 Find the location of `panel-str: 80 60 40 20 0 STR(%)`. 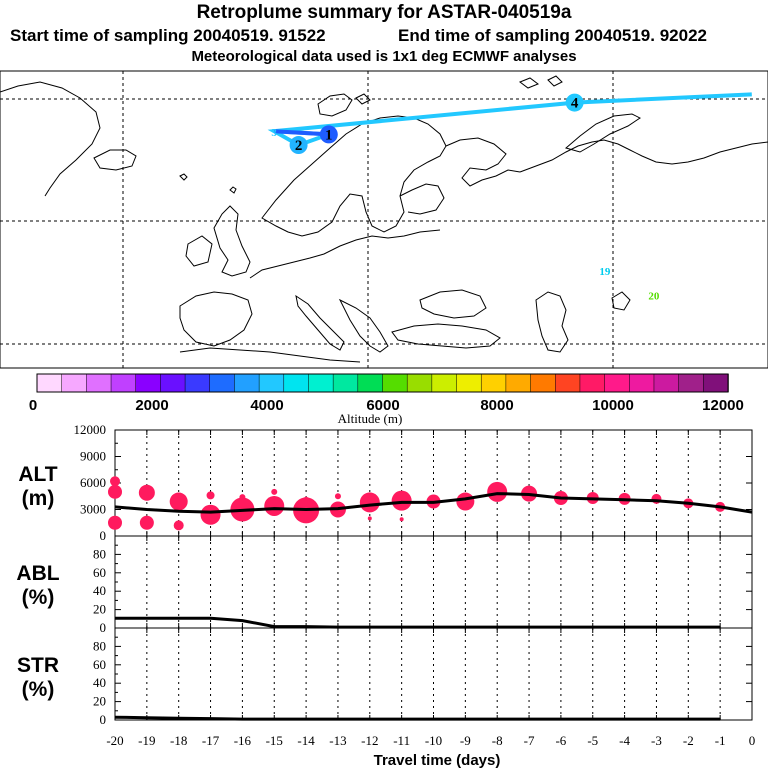

panel-str: 80 60 40 20 0 STR(%) is located at coordinates (385, 677).